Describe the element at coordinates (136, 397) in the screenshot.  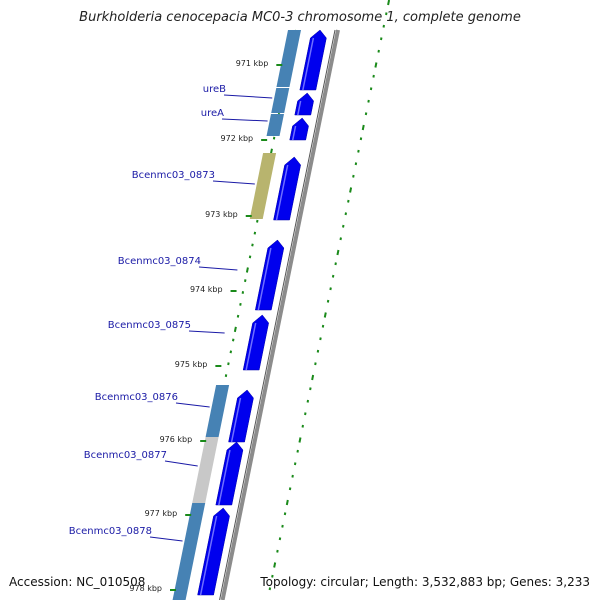
I see `gene-label-5: Bcenmc03_0876` at that location.